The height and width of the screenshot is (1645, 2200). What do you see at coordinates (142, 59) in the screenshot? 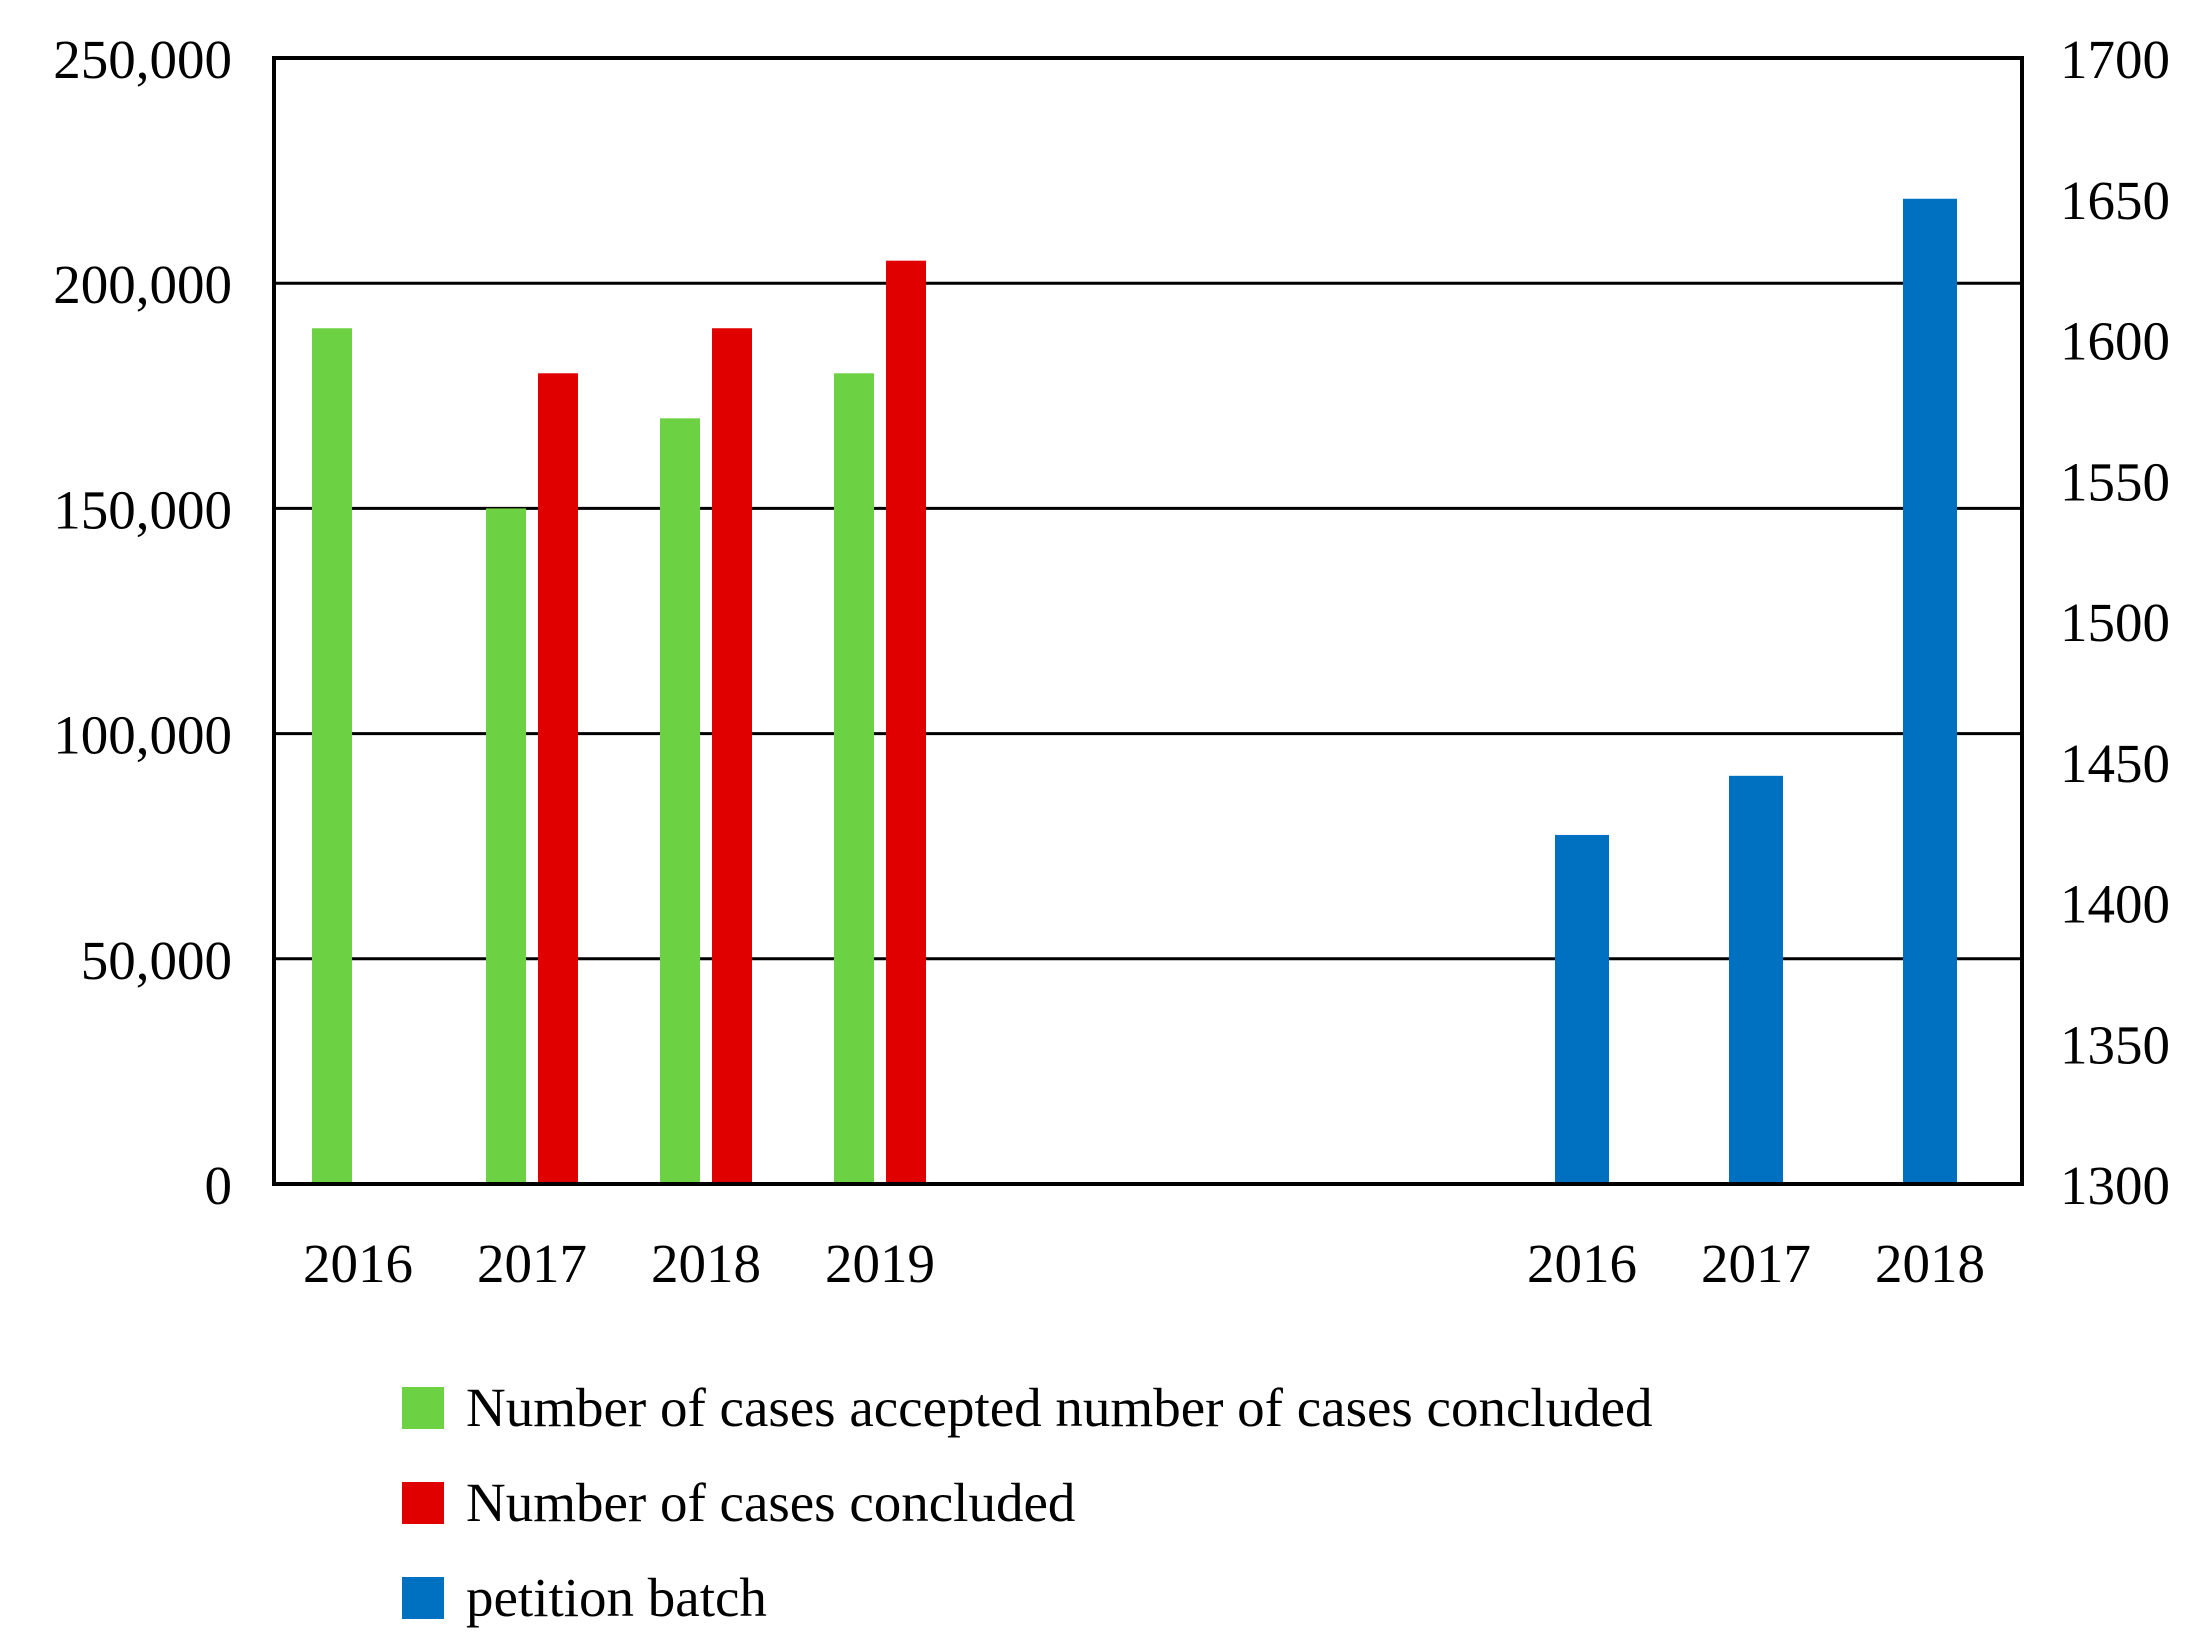
I see `left-tick-label: 250,000` at bounding box center [142, 59].